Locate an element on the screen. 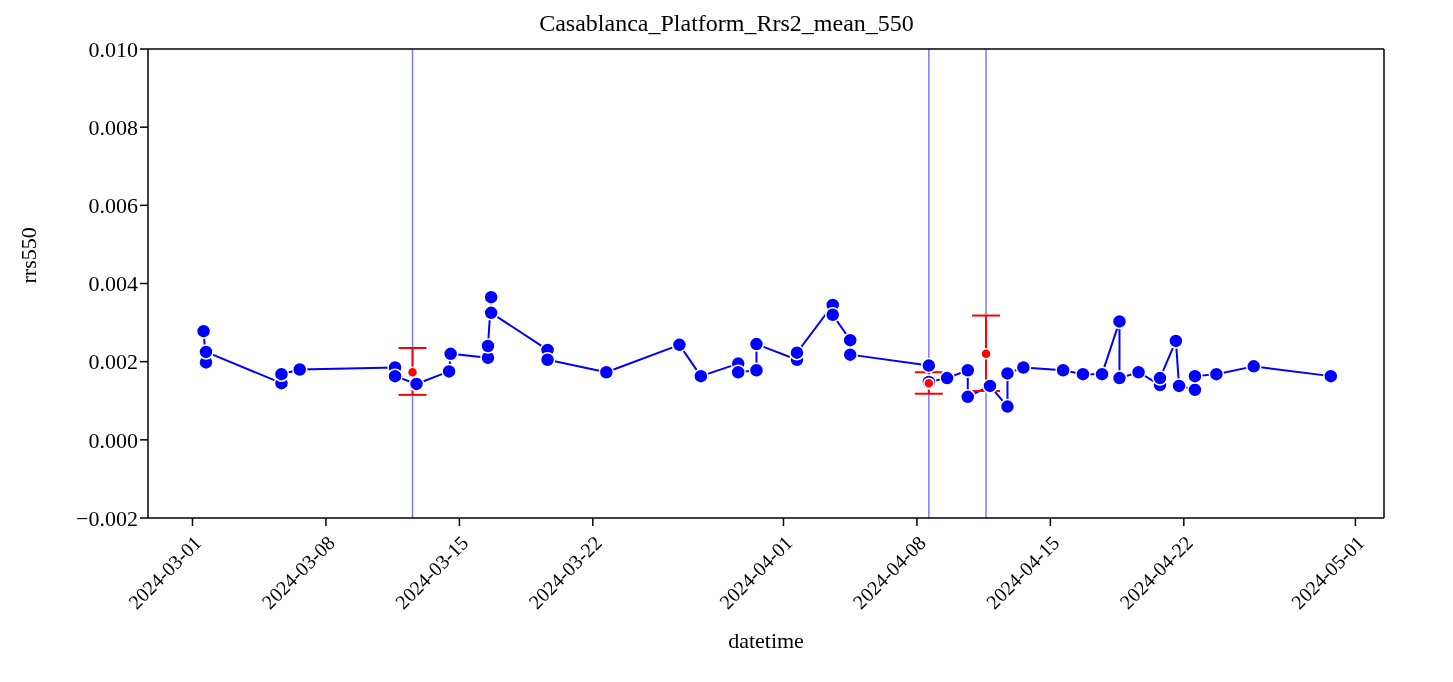 This screenshot has height=682, width=1453. y-tick-label: 0.002 is located at coordinates (113, 362).